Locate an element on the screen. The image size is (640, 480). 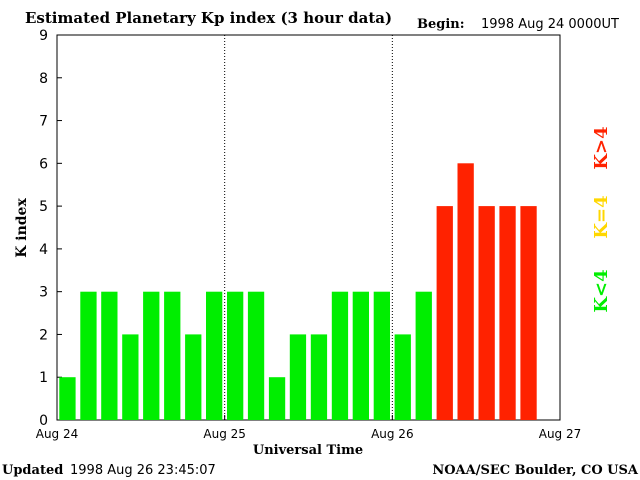
x-tick-label: Aug 24 is located at coordinates (57, 434).